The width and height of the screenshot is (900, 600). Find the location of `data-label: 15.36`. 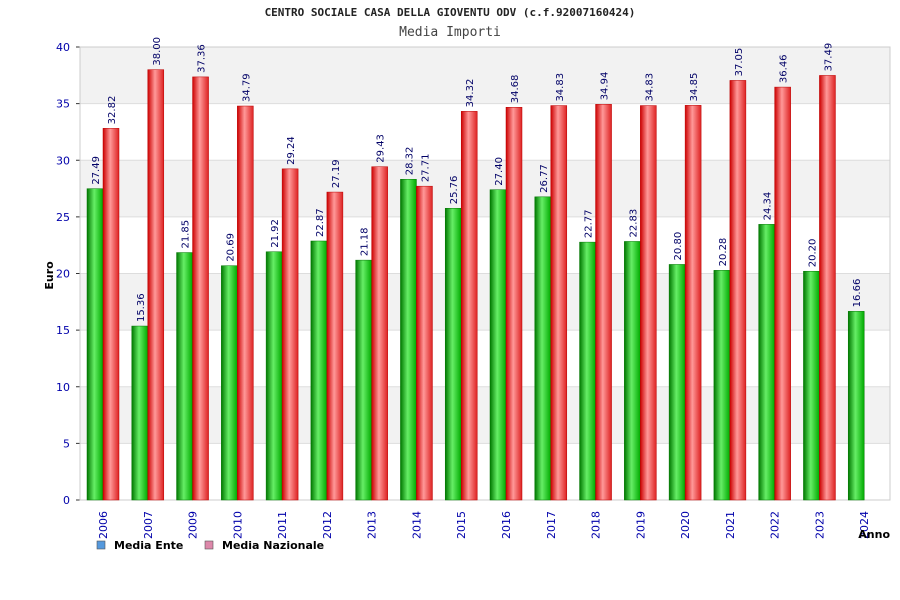

data-label: 15.36 is located at coordinates (141, 307).